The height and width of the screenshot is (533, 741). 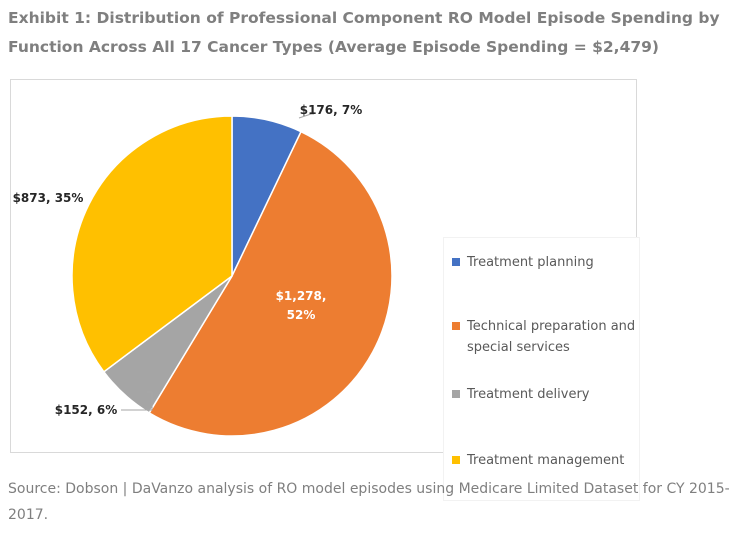 What do you see at coordinates (301, 305) in the screenshot?
I see `data-label: $1,278, 52%` at bounding box center [301, 305].